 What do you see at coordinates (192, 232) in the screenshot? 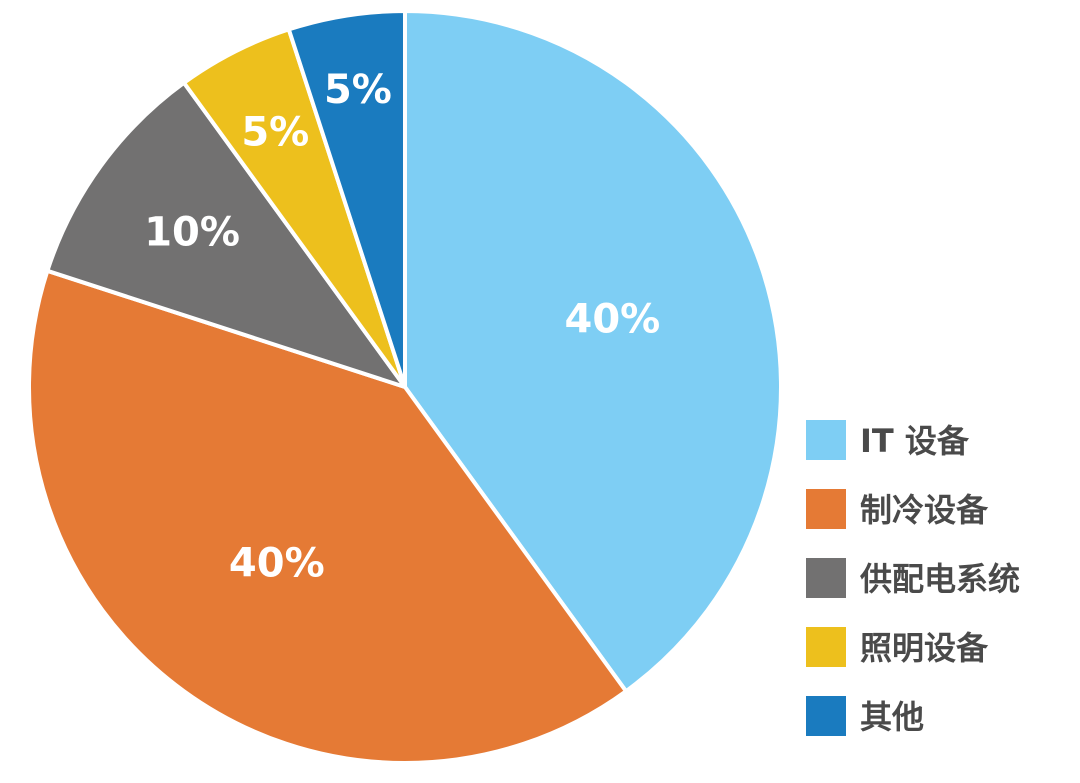
I see `slice-value-label: 10%` at bounding box center [192, 232].